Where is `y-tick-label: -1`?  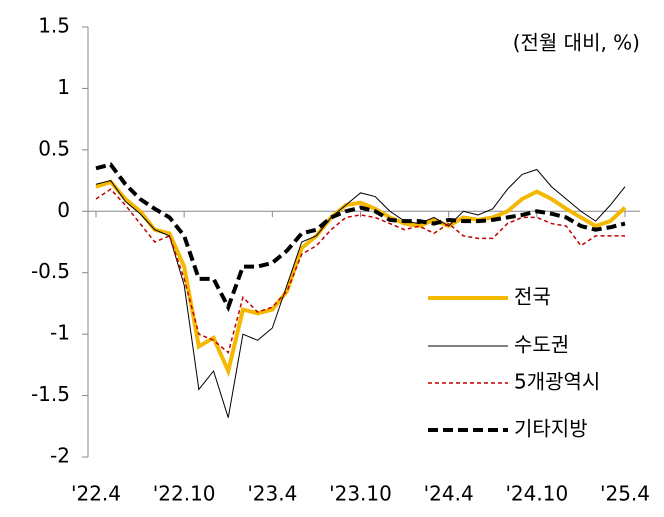 y-tick-label: -1 is located at coordinates (60, 333).